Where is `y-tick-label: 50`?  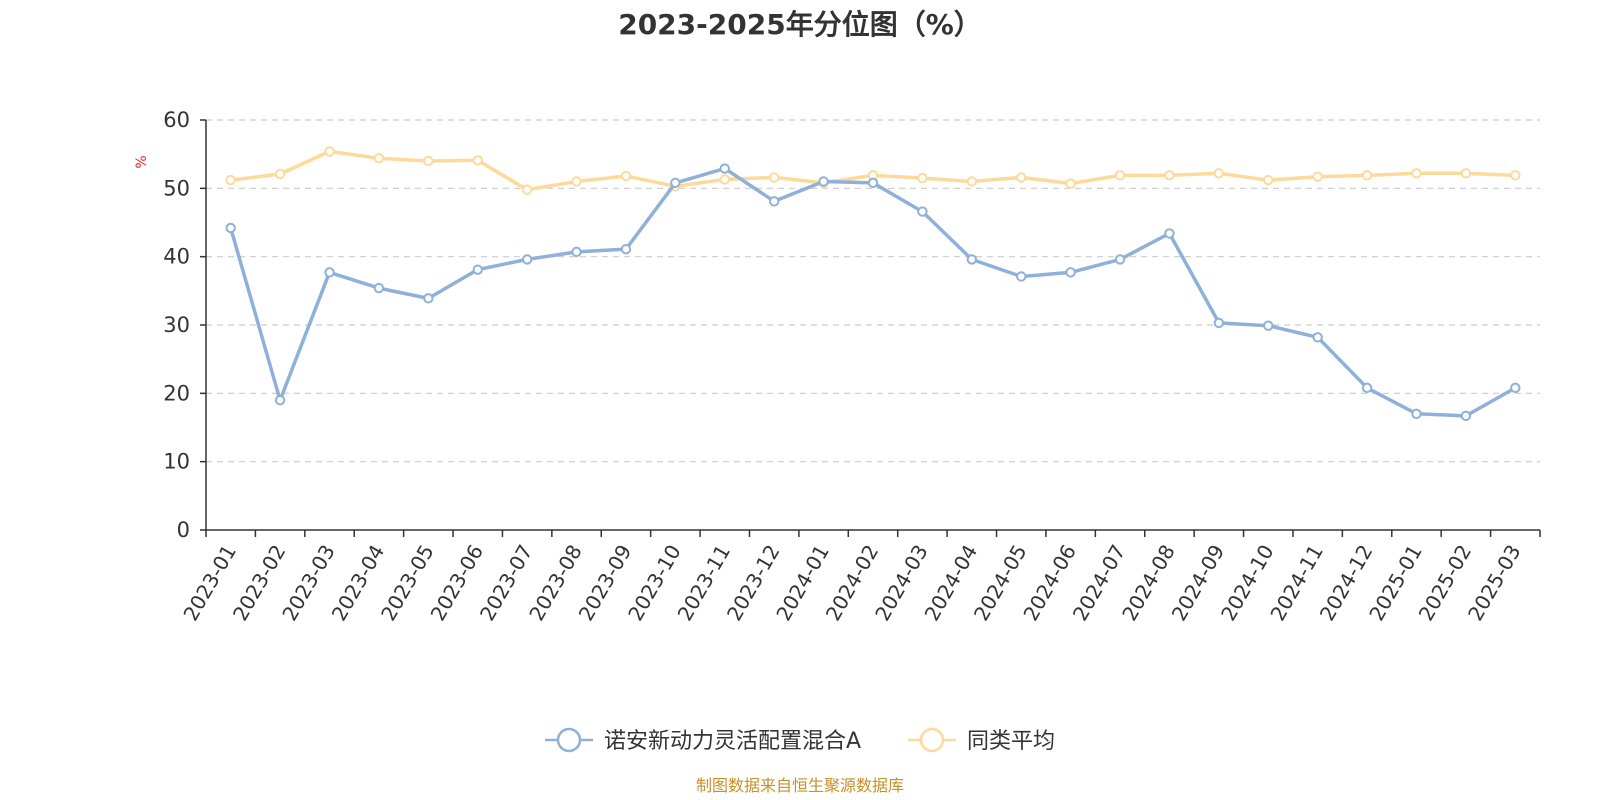
y-tick-label: 50 is located at coordinates (176, 188).